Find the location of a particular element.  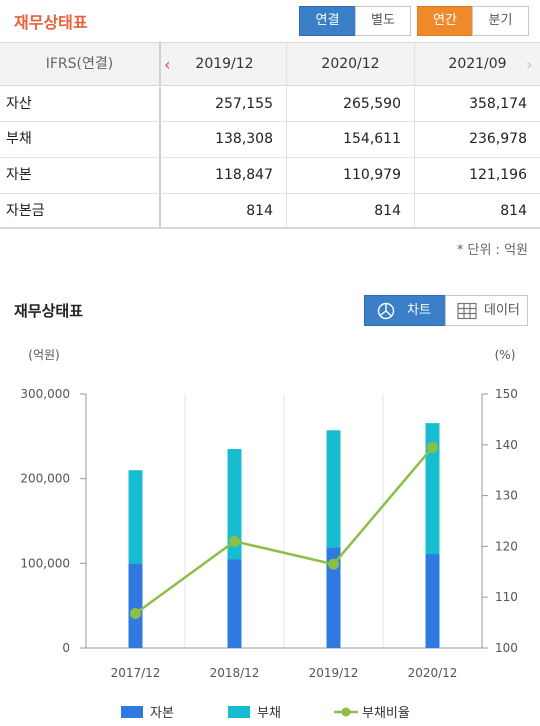

table-cell: 236,978 is located at coordinates (498, 139).